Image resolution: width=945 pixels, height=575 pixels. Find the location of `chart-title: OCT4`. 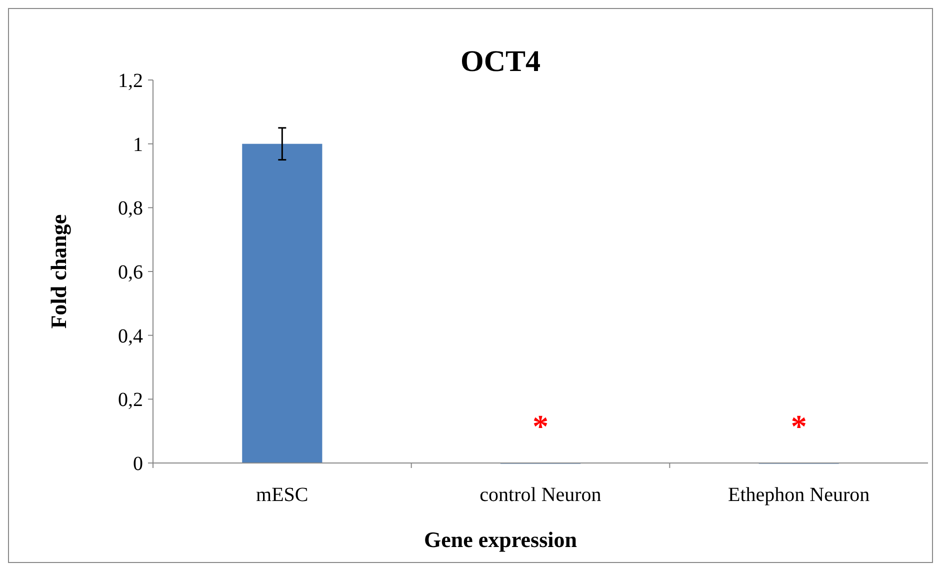

chart-title: OCT4 is located at coordinates (500, 61).